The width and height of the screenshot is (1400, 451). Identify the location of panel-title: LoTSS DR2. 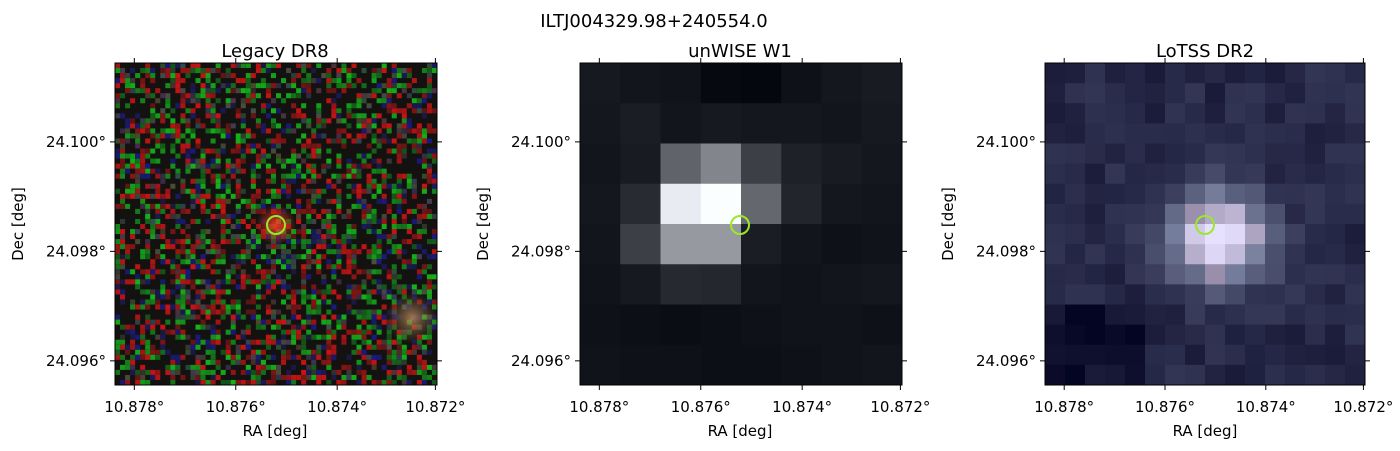
(1205, 51).